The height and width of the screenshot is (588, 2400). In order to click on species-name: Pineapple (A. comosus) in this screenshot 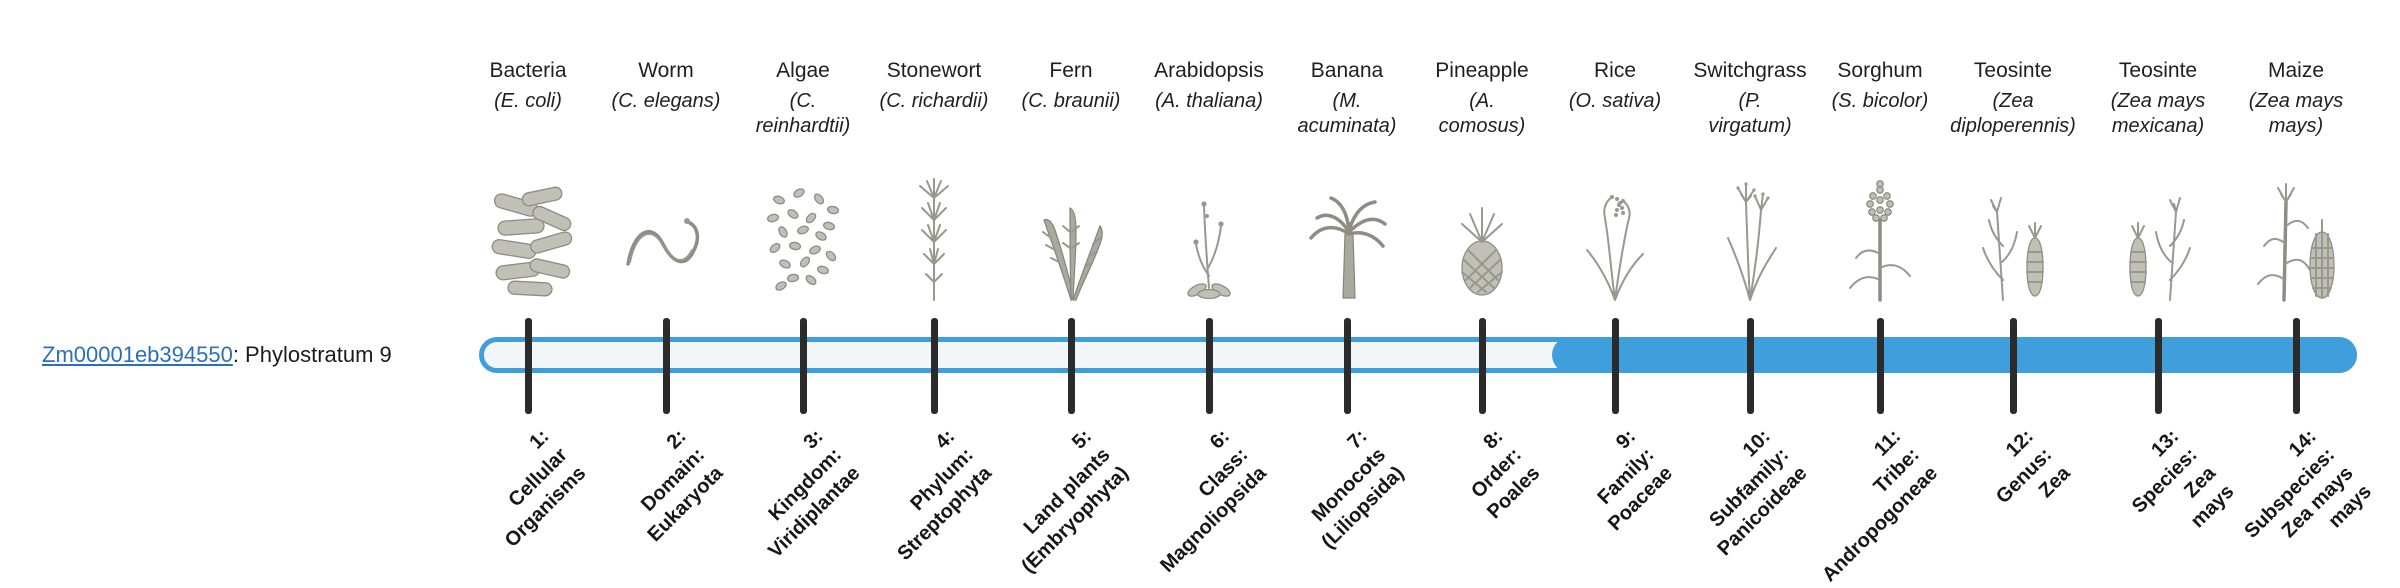, I will do `click(1482, 98)`.